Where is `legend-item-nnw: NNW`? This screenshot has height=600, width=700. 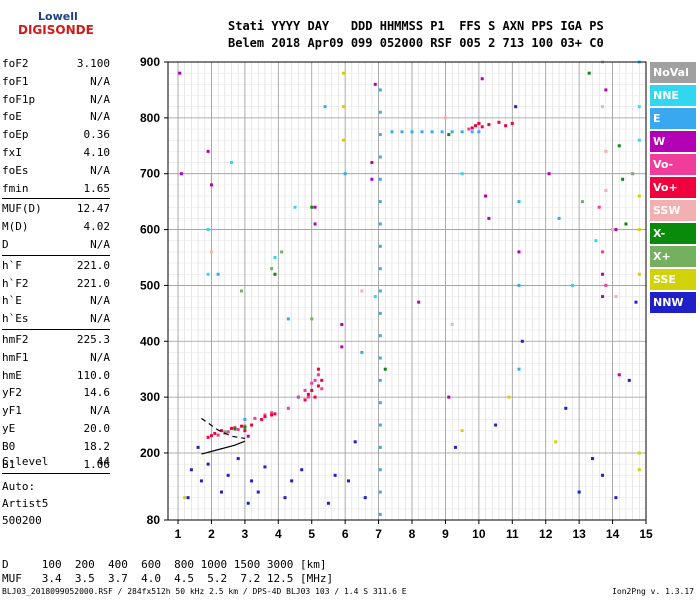
legend-item-nnw: NNW is located at coordinates (673, 302).